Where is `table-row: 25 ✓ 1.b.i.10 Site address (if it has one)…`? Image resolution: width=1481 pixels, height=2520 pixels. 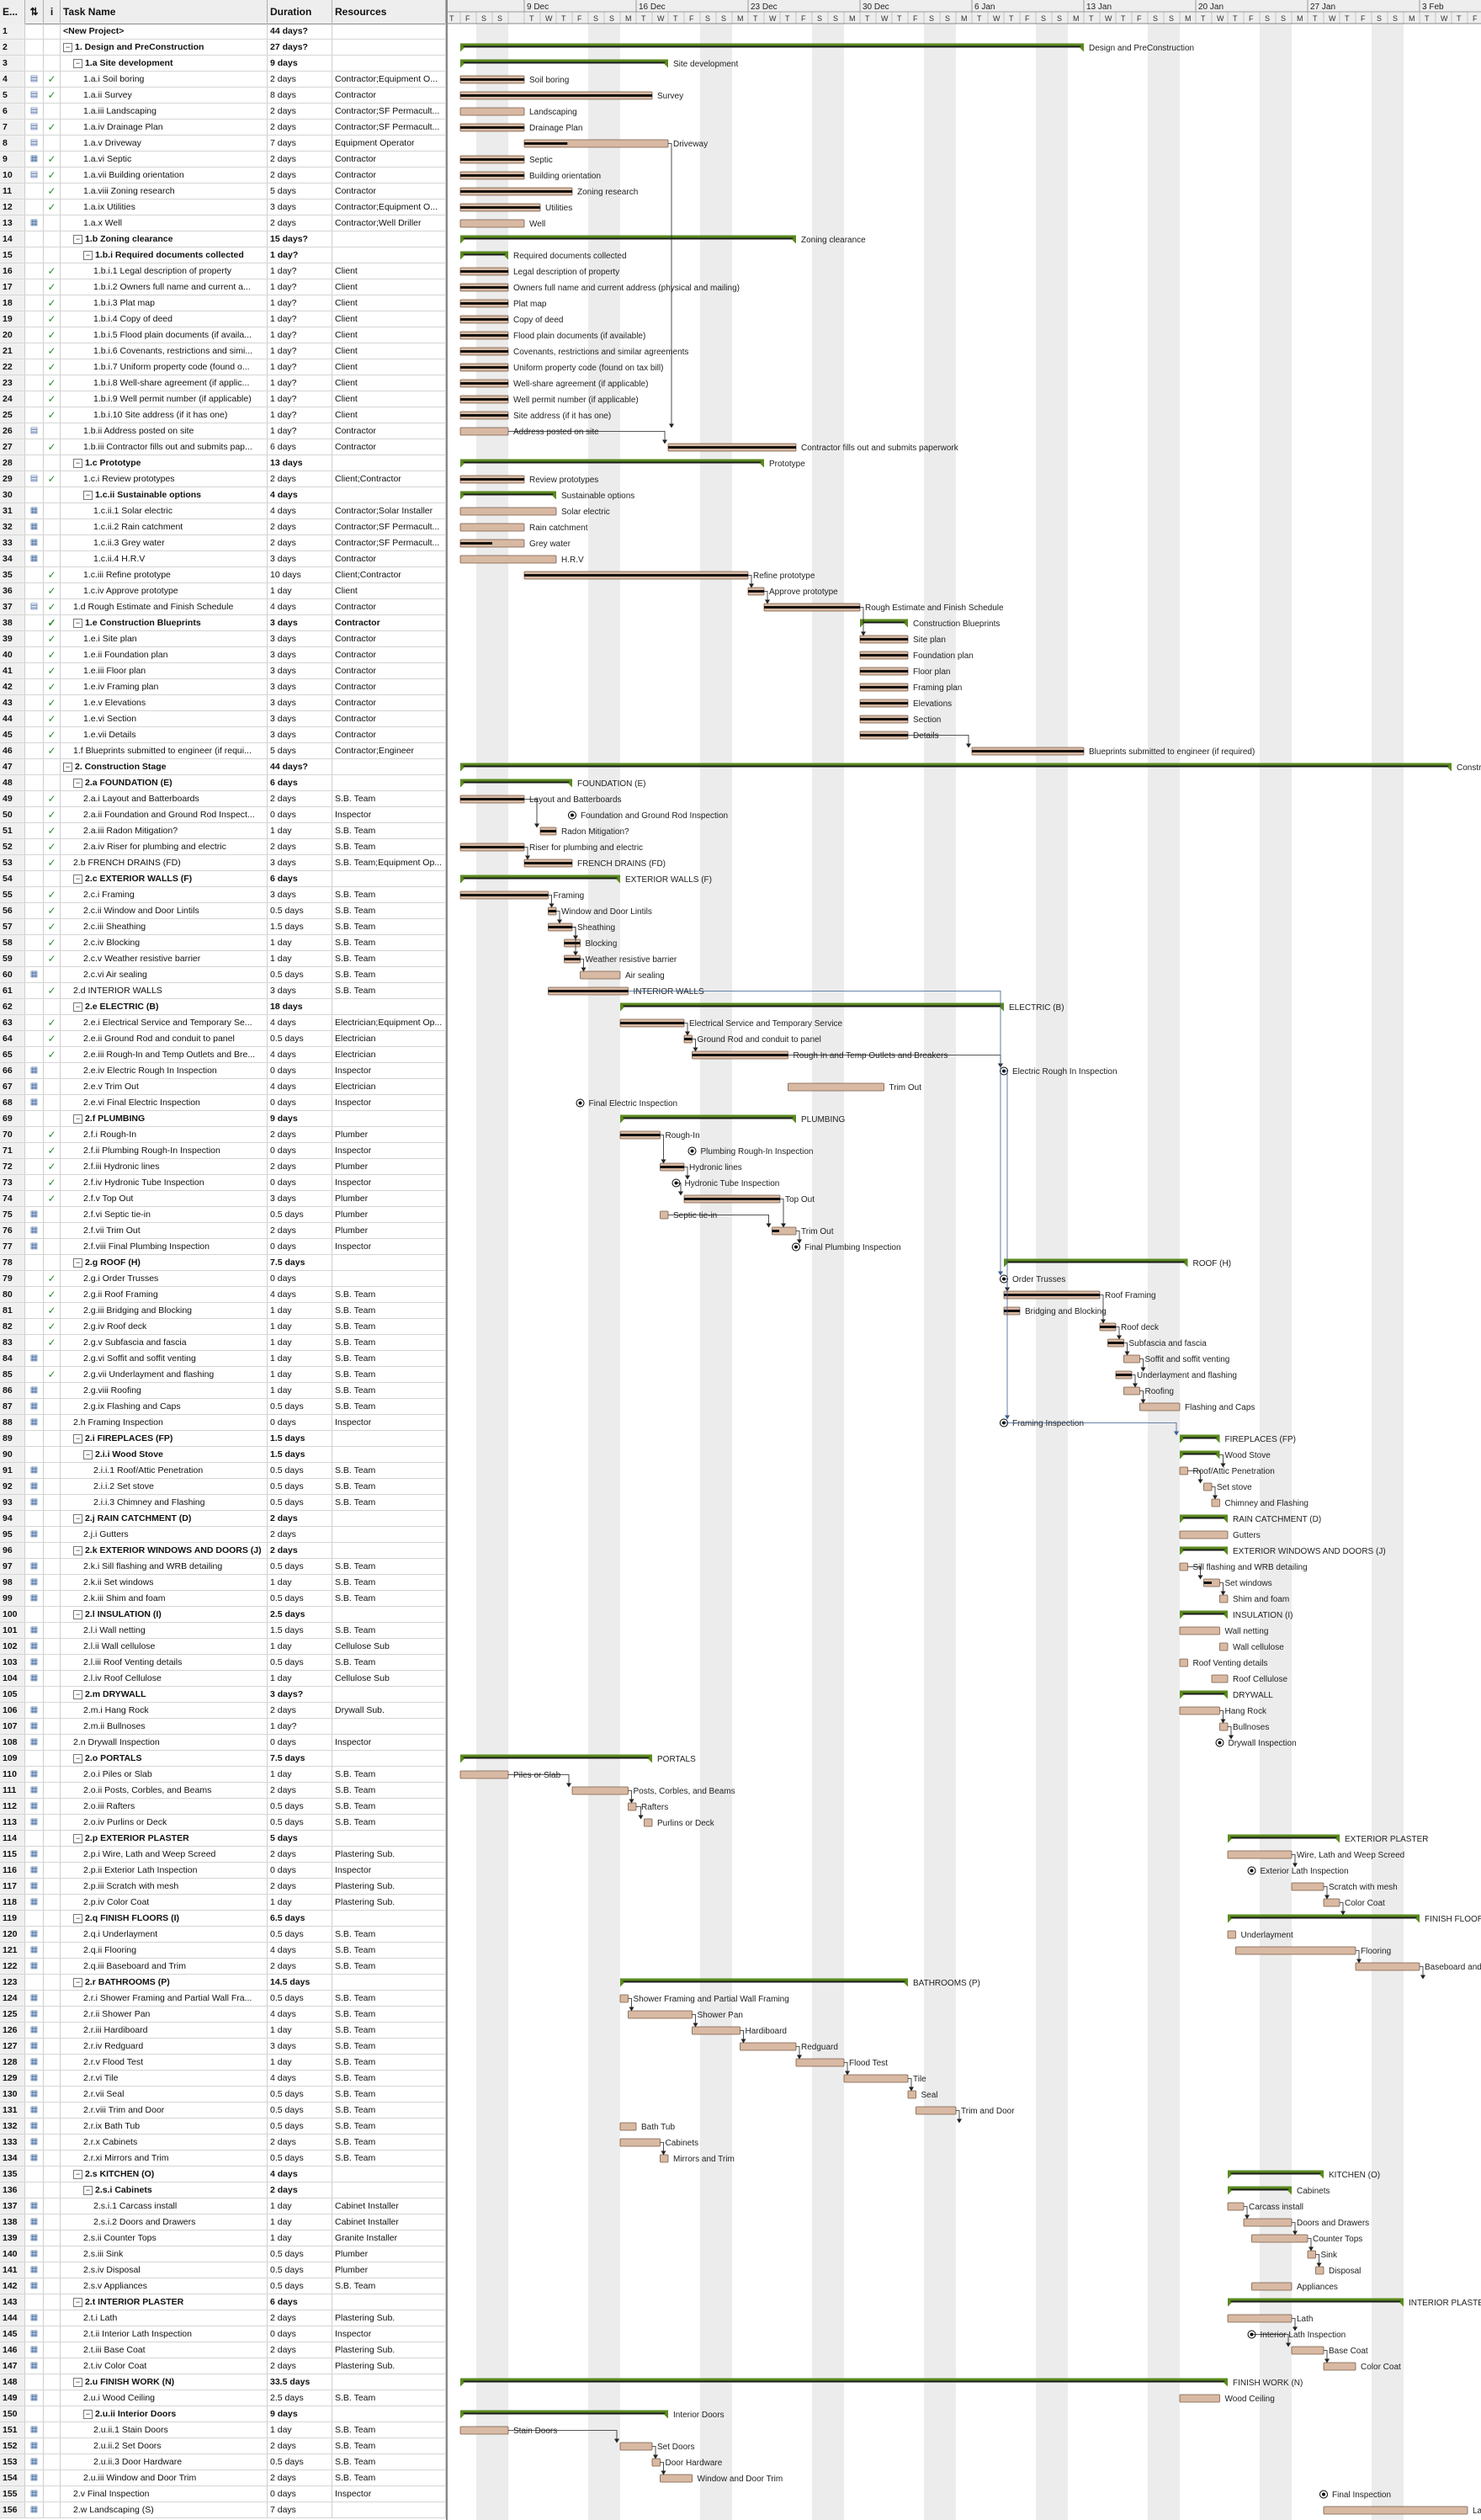 table-row: 25 ✓ 1.b.i.10 Site address (if it has one)… is located at coordinates (223, 415).